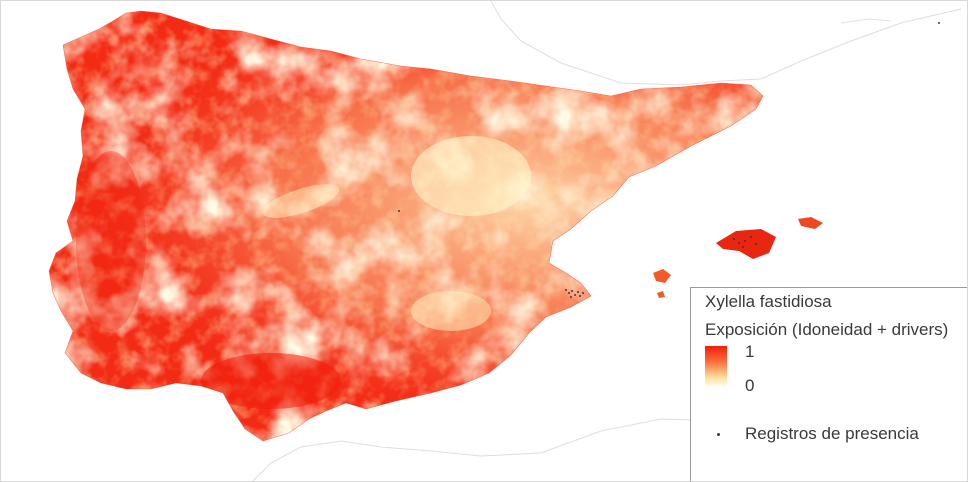  What do you see at coordinates (750, 385) in the screenshot?
I see `legend-min-label: 0` at bounding box center [750, 385].